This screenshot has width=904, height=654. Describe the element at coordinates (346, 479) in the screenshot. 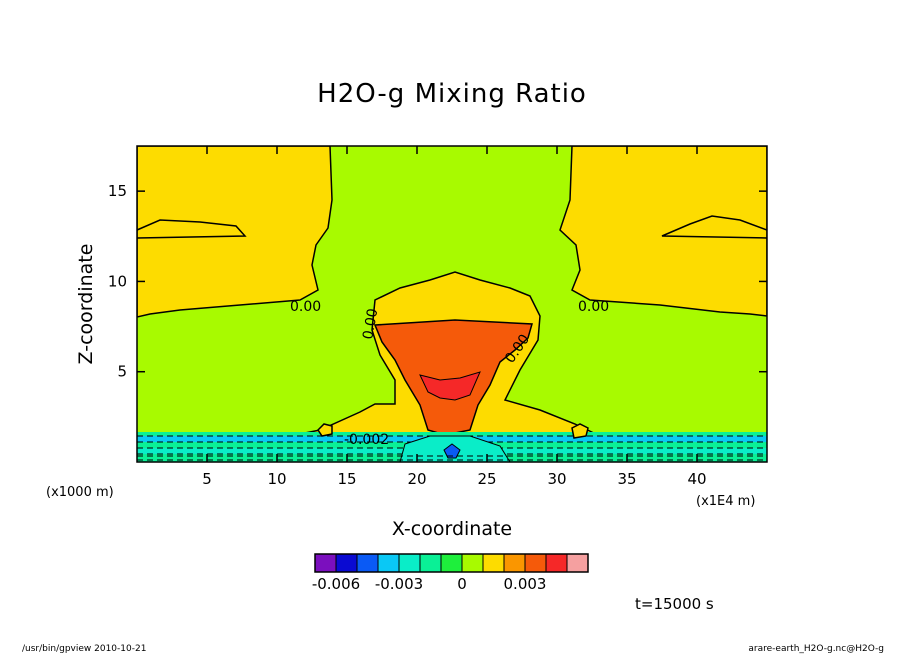

I see `x-tick-label: 15` at that location.